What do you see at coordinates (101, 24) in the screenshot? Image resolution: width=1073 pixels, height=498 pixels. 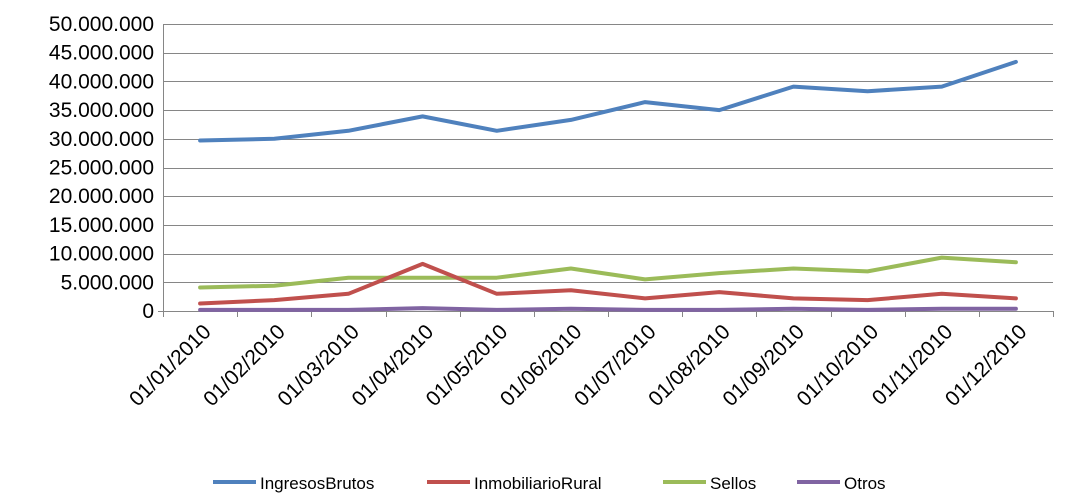 I see `y-tick-label: 50.000.000` at bounding box center [101, 24].